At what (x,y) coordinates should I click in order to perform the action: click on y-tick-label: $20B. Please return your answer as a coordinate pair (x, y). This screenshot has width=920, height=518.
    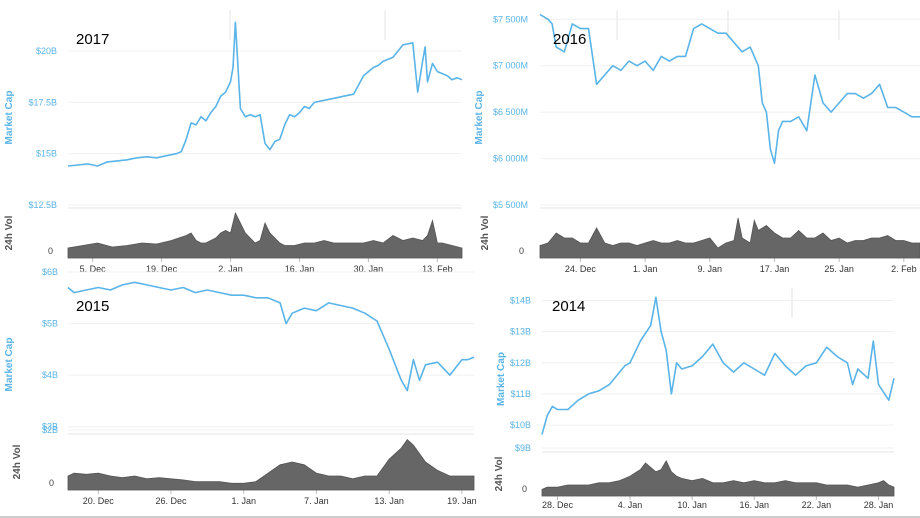
    Looking at the image, I should click on (46, 51).